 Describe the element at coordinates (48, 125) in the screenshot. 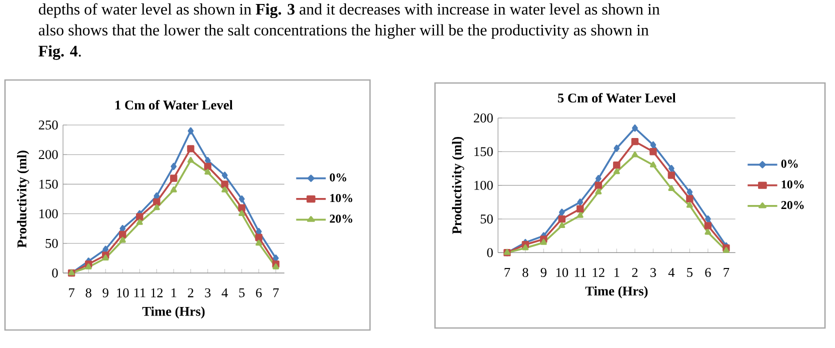

I see `y-tick-label: 250` at that location.